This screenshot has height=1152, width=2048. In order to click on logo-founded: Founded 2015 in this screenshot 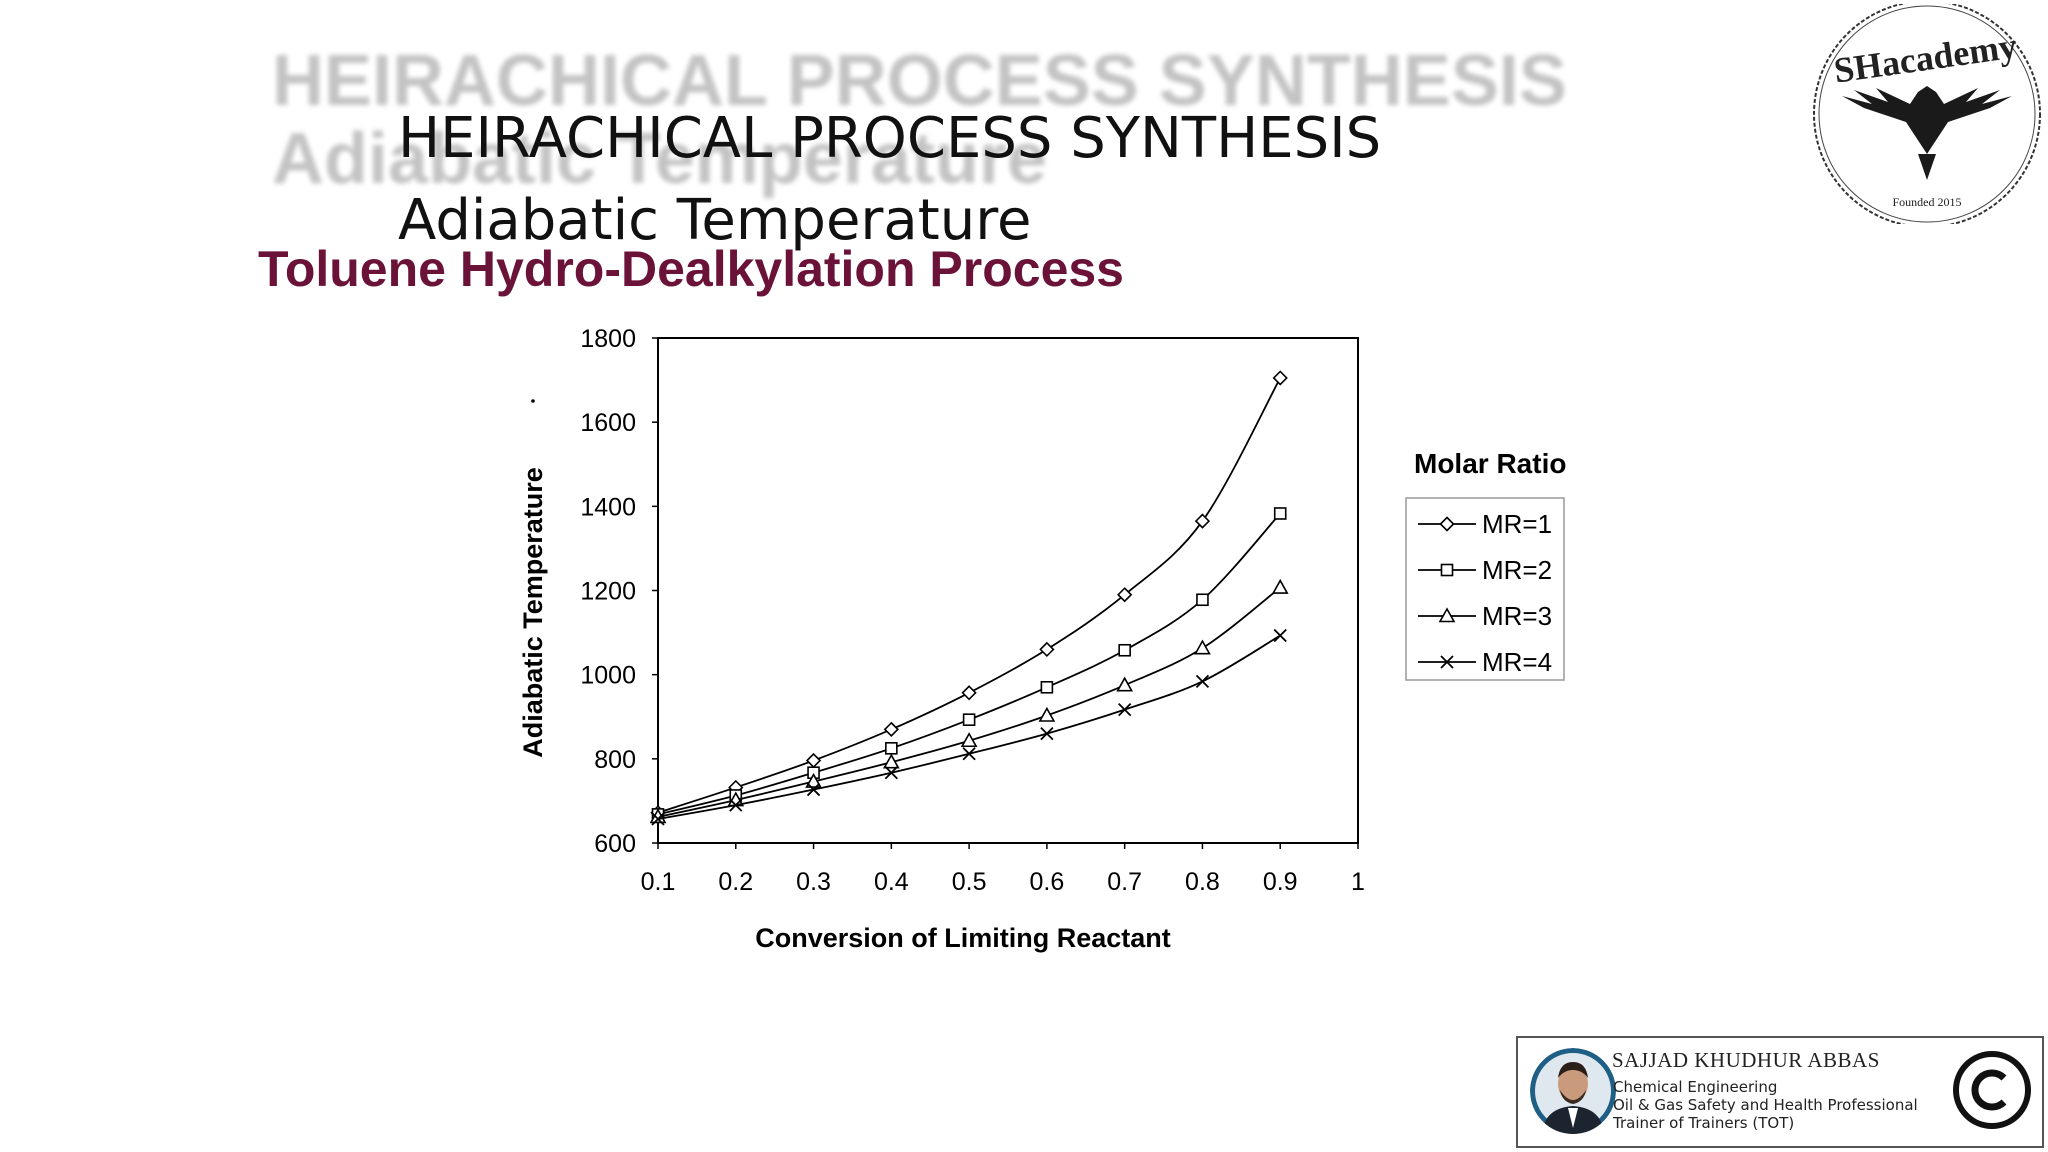, I will do `click(1927, 202)`.